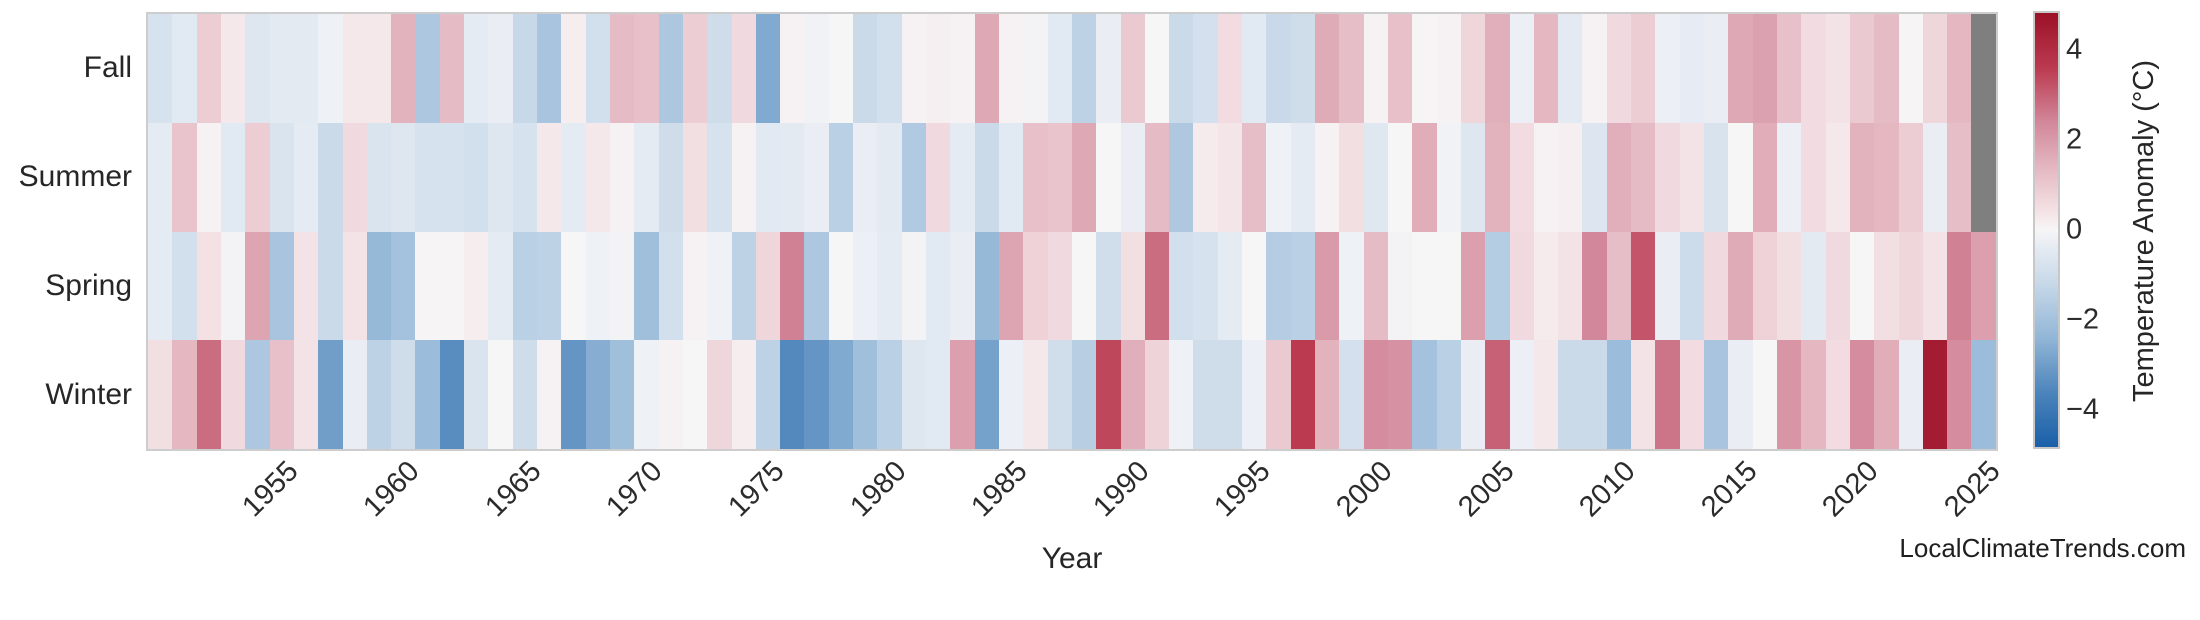  What do you see at coordinates (2083, 319) in the screenshot?
I see `colorbar-tick-label--2: −2` at bounding box center [2083, 319].